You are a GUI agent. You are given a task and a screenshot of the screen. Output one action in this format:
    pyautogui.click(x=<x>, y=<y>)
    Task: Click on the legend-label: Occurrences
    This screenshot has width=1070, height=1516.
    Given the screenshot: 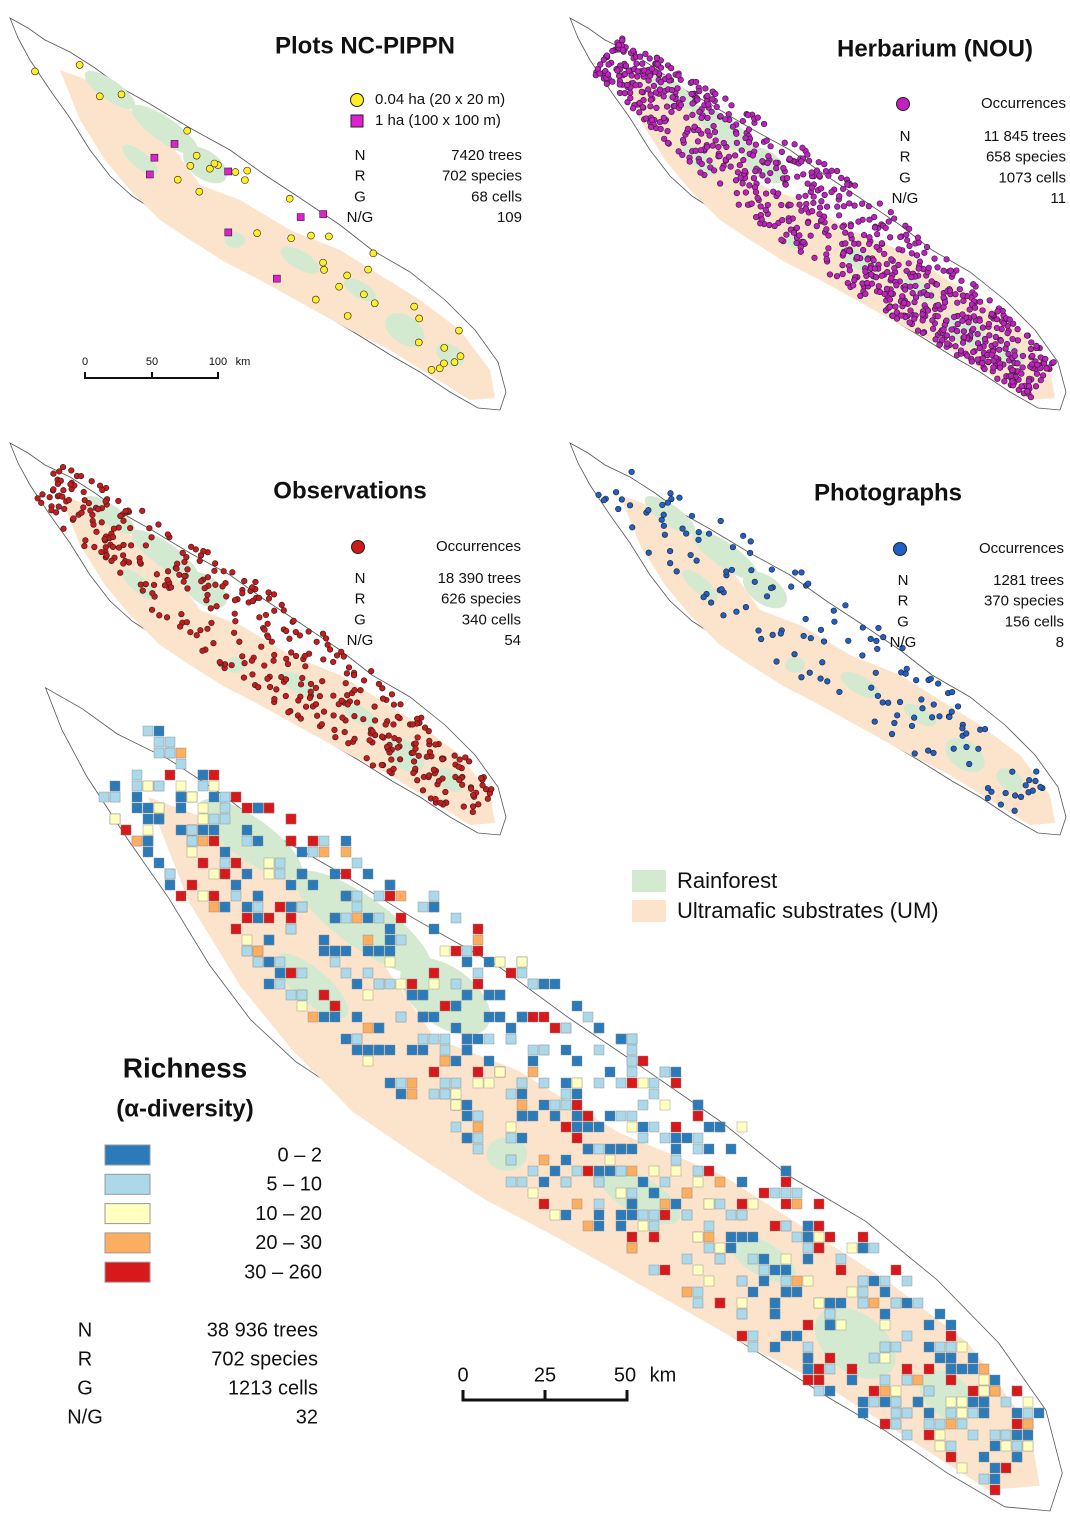 What is the action you would take?
    pyautogui.click(x=1021, y=548)
    